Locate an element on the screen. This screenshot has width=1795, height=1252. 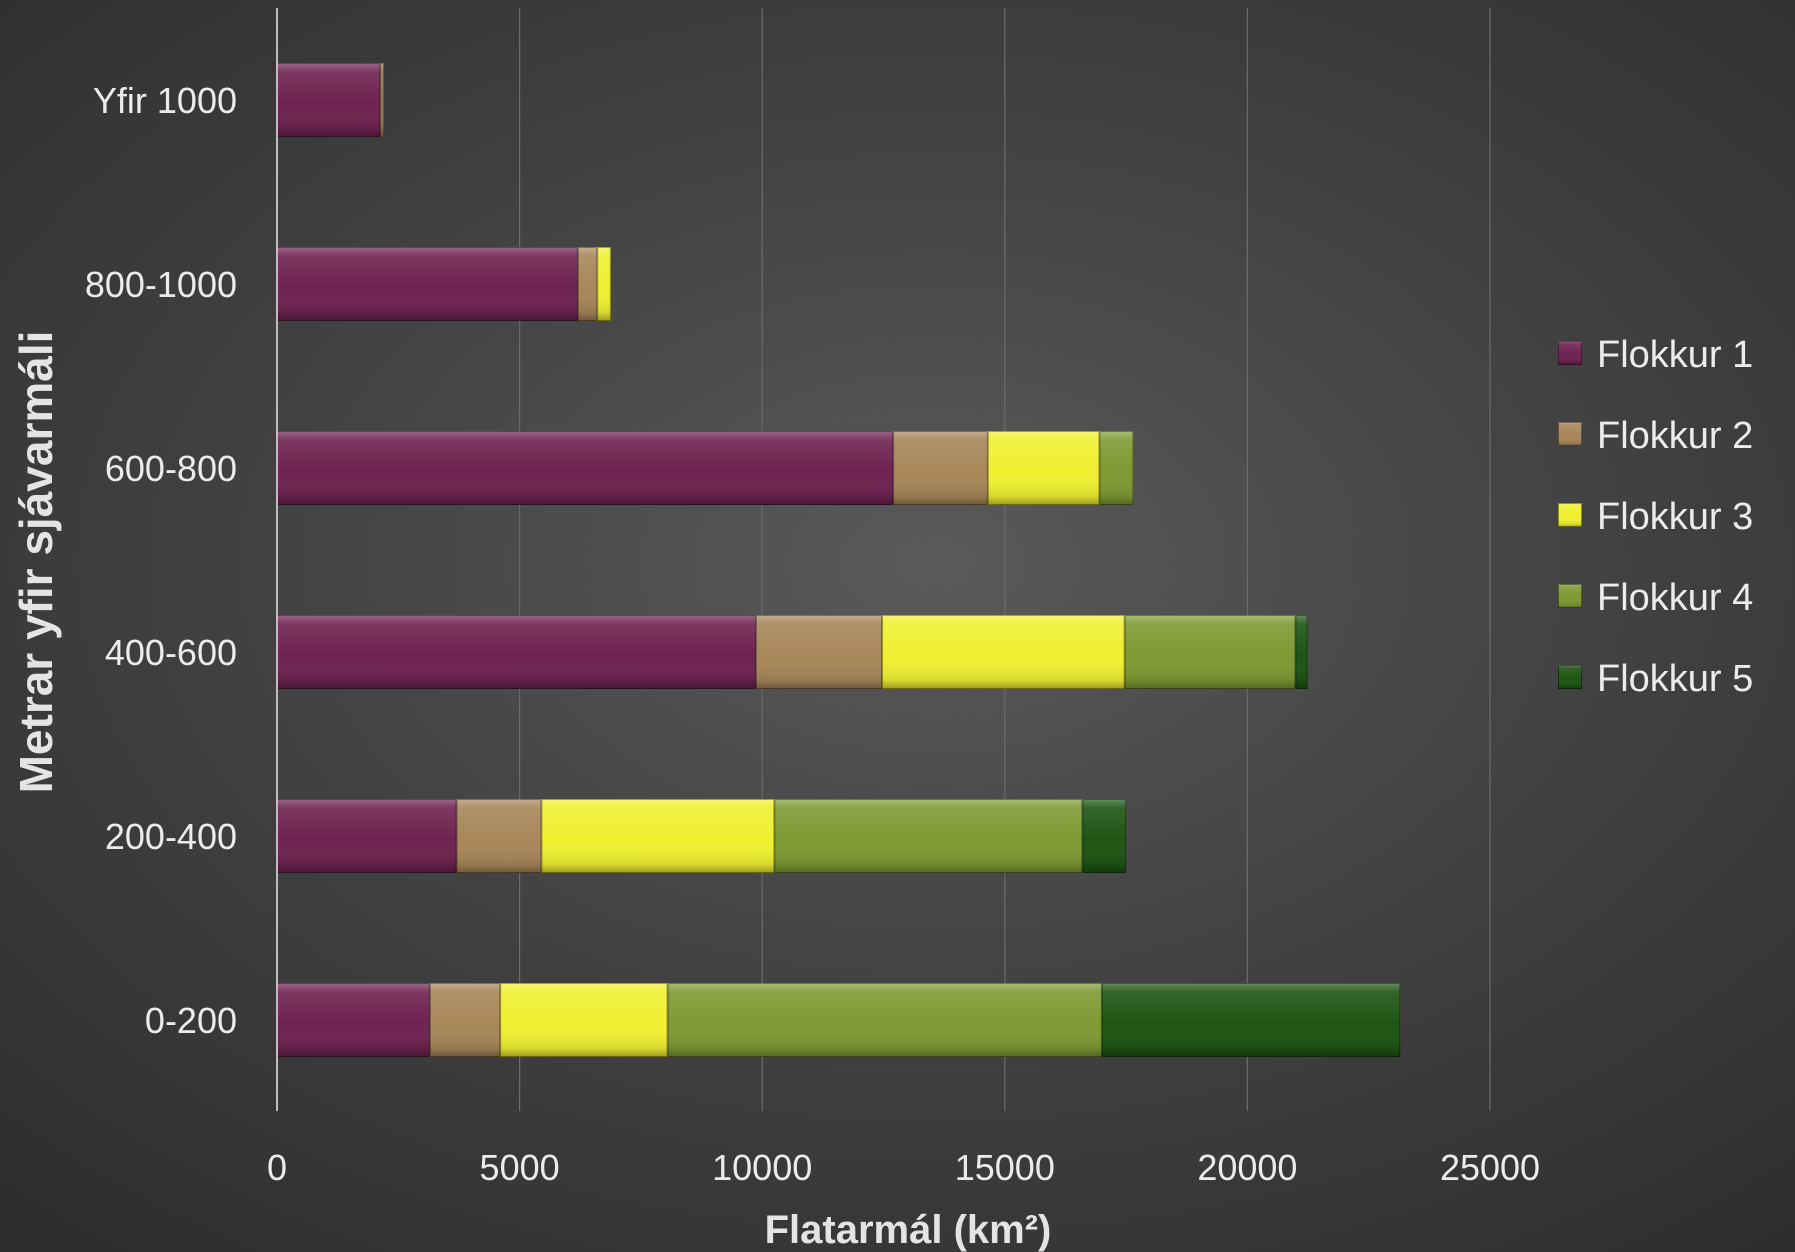
legend-item: Flokkur 5 is located at coordinates (1655, 679).